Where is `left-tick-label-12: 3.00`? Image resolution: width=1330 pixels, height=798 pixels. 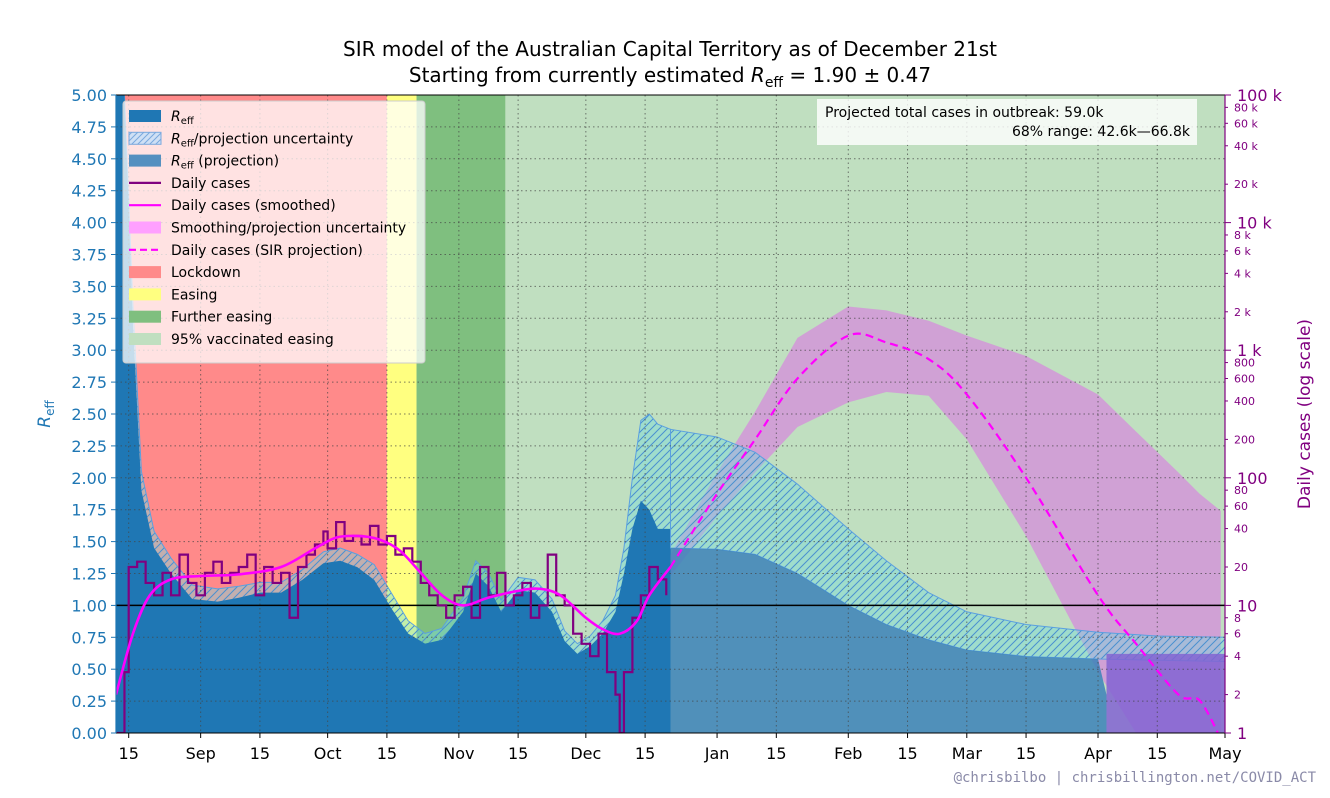 left-tick-label-12: 3.00 is located at coordinates (89, 350).